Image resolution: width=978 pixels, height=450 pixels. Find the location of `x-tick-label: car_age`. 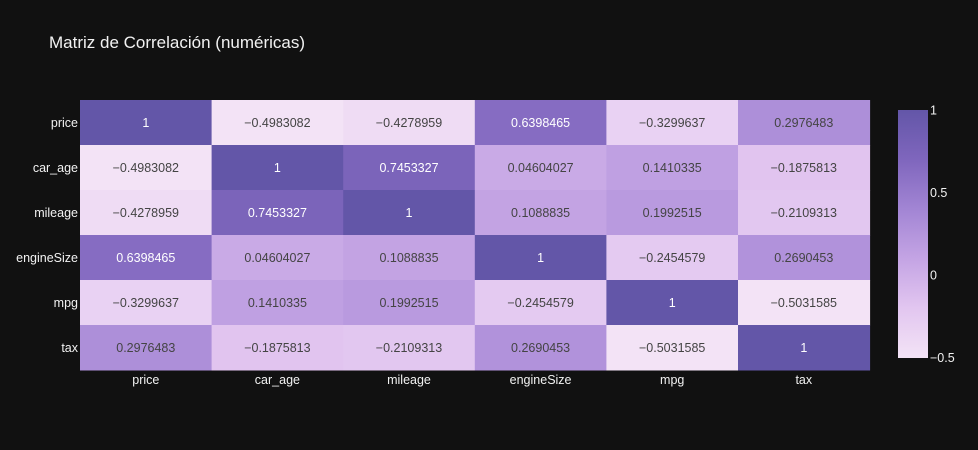

x-tick-label: car_age is located at coordinates (277, 380).